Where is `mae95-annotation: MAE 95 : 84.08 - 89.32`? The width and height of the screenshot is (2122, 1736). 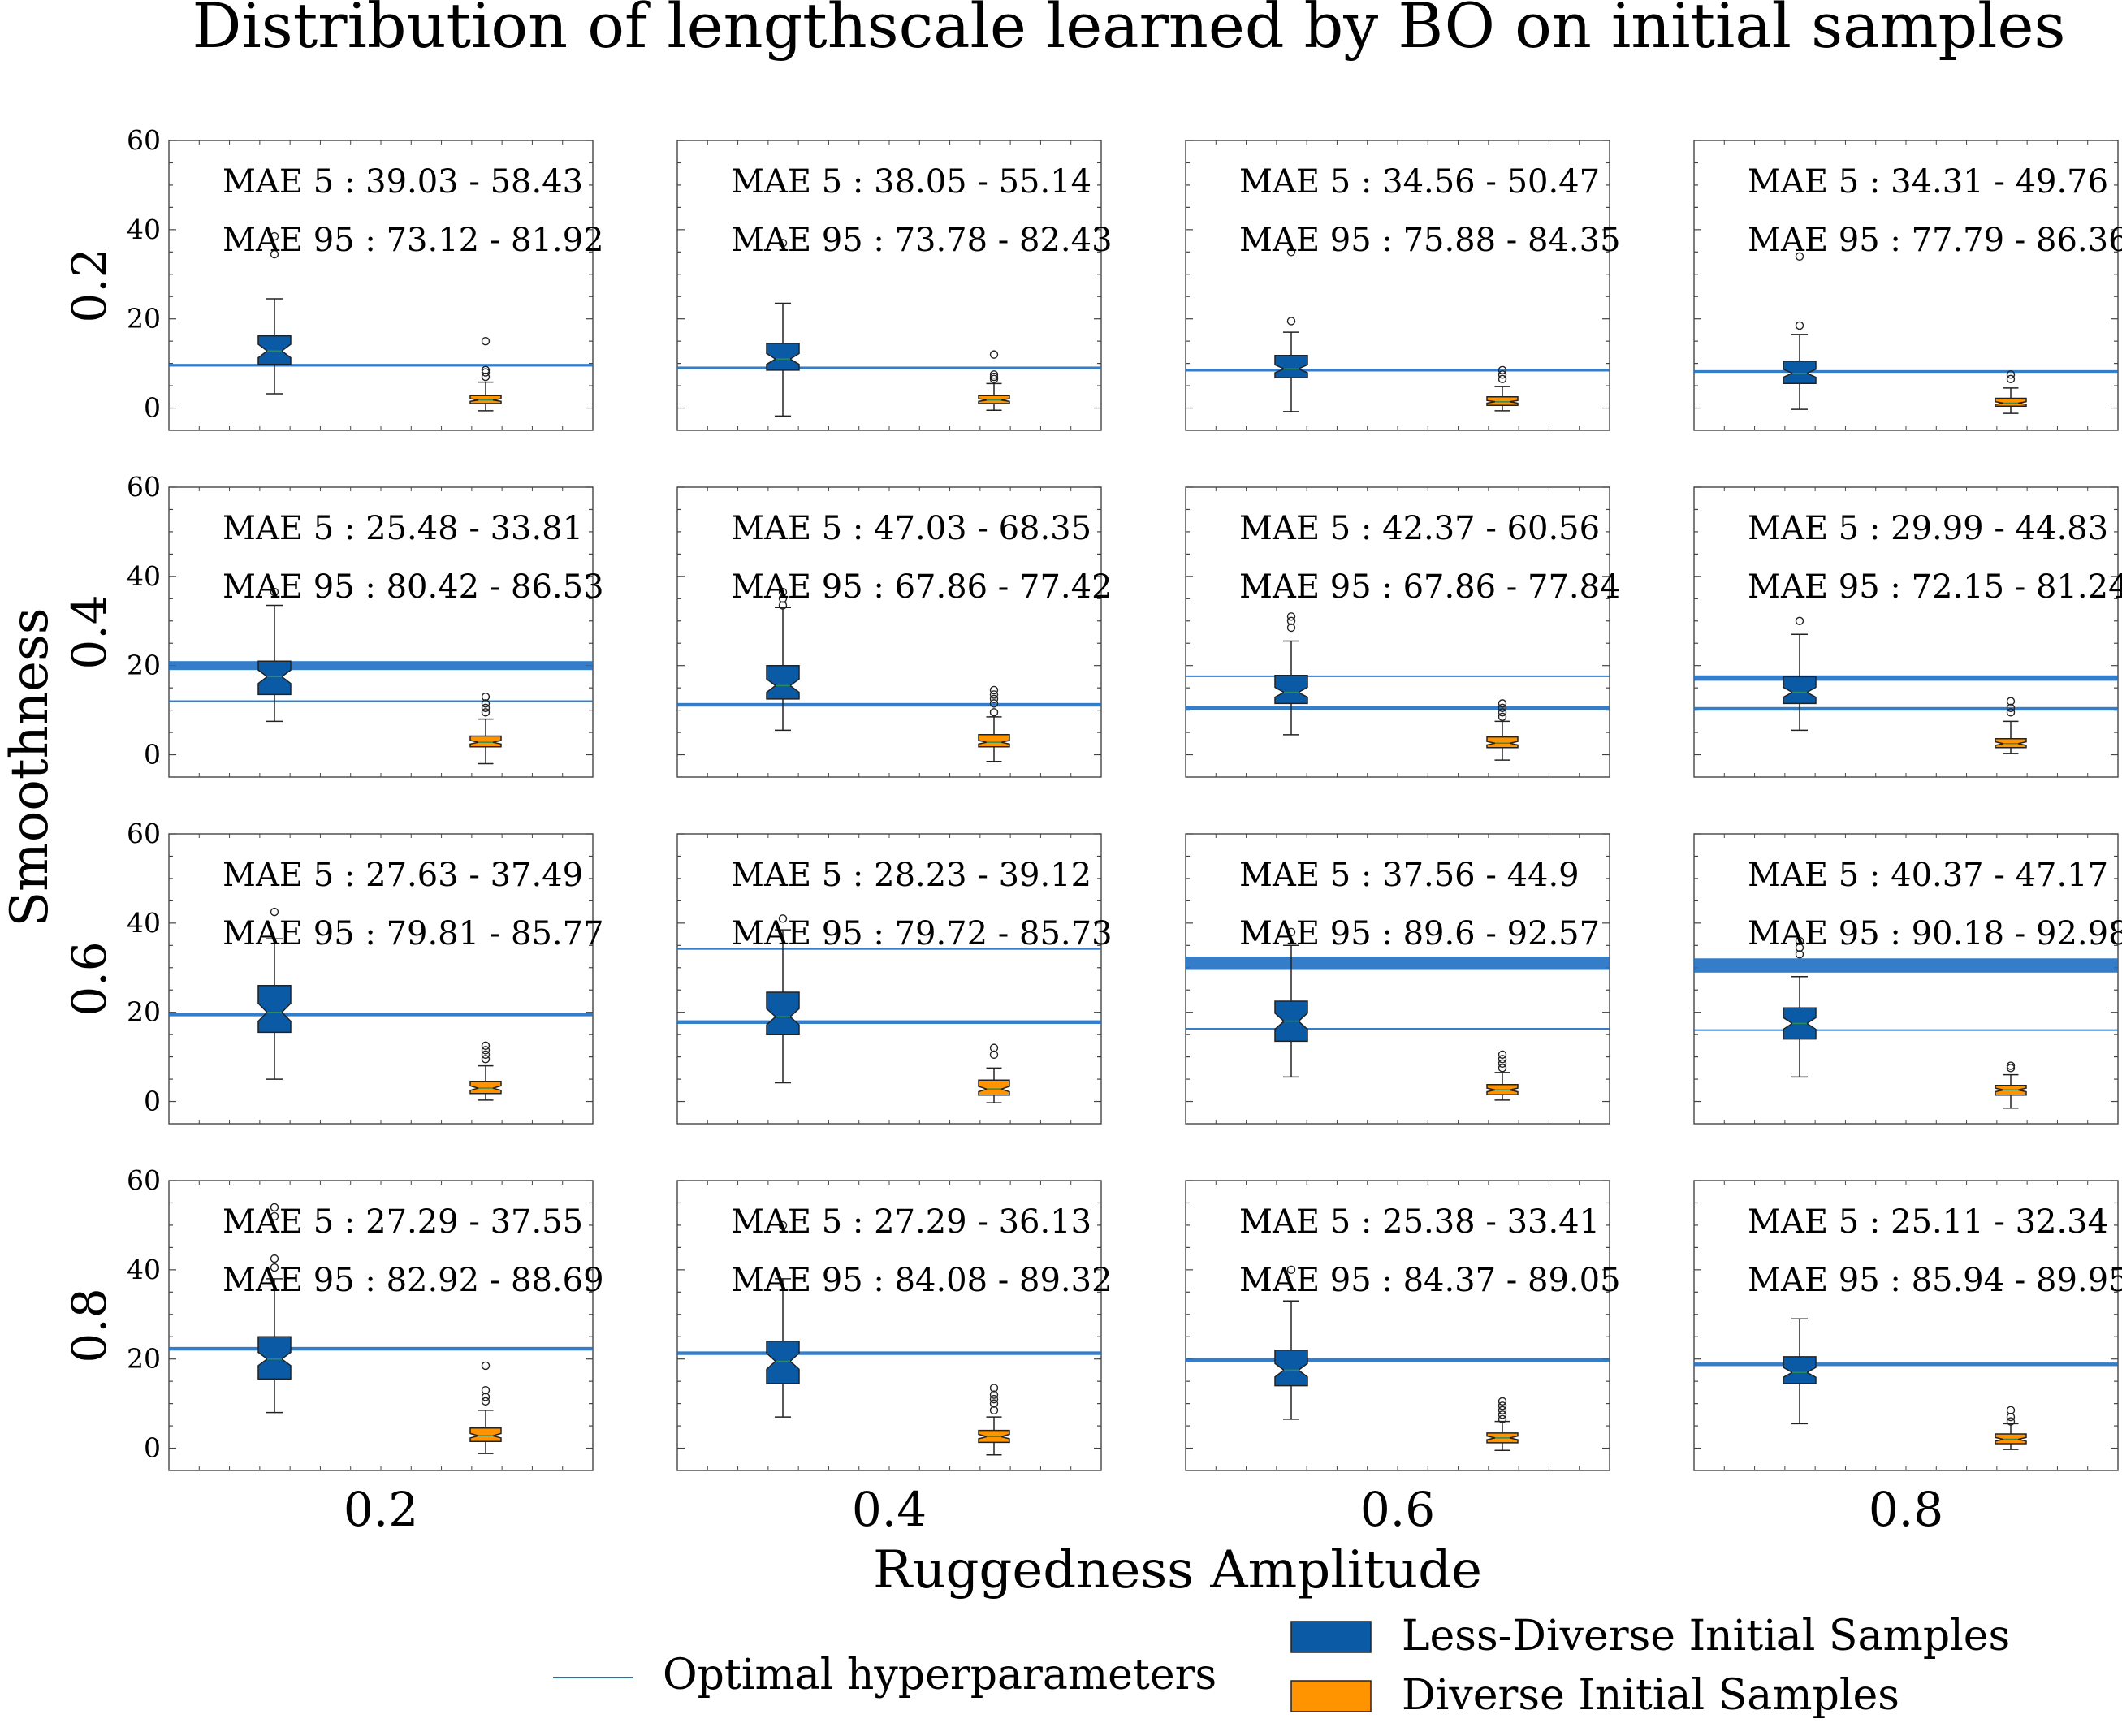 mae95-annotation: MAE 95 : 84.08 - 89.32 is located at coordinates (922, 1280).